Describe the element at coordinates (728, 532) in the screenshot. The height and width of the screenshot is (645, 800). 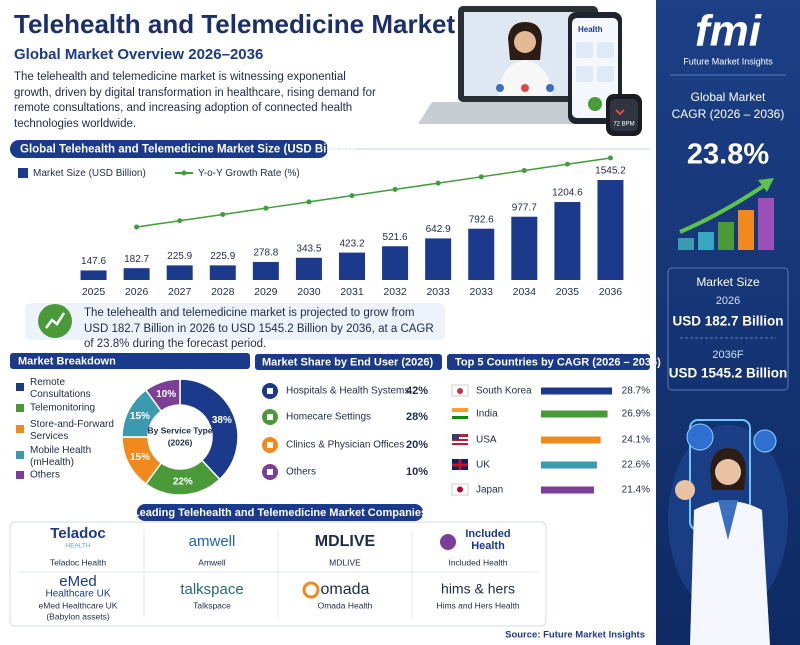
I see `doctor-illustration` at that location.